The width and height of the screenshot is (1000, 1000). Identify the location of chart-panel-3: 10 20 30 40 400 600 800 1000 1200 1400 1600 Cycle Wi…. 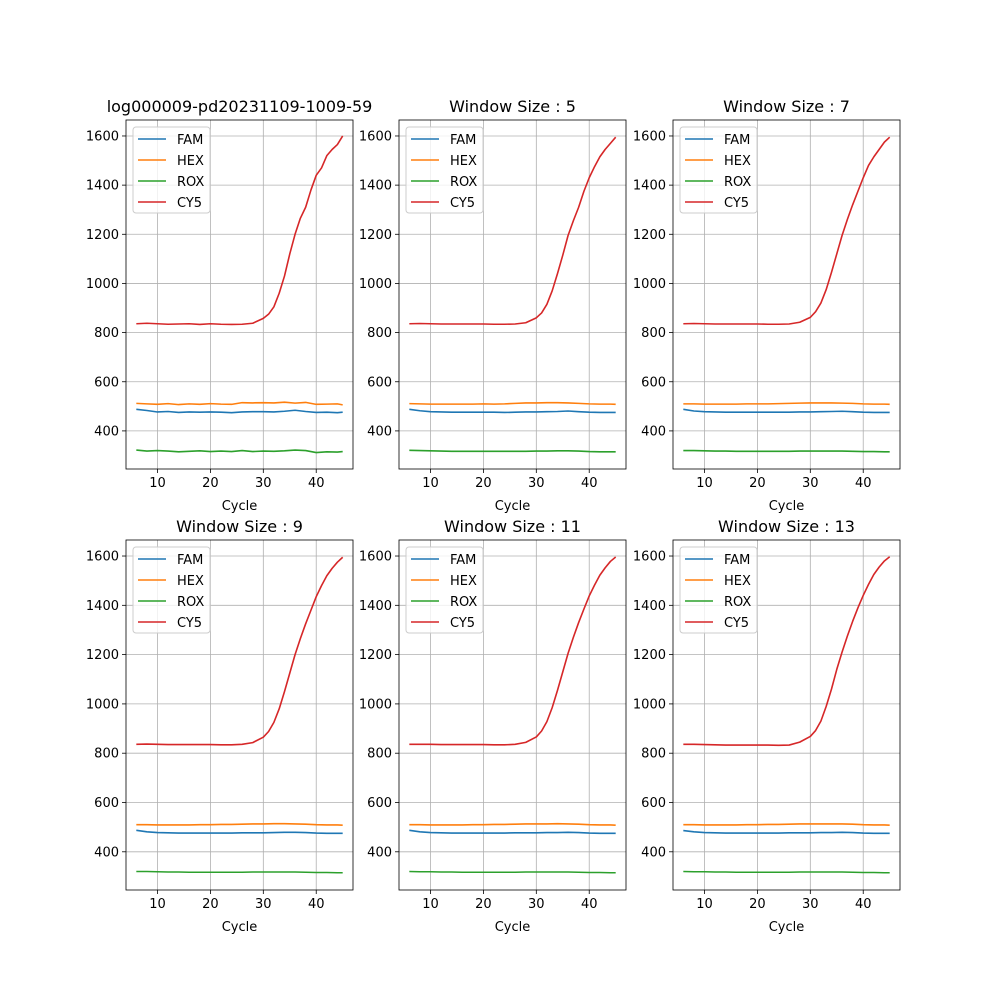
(767, 305).